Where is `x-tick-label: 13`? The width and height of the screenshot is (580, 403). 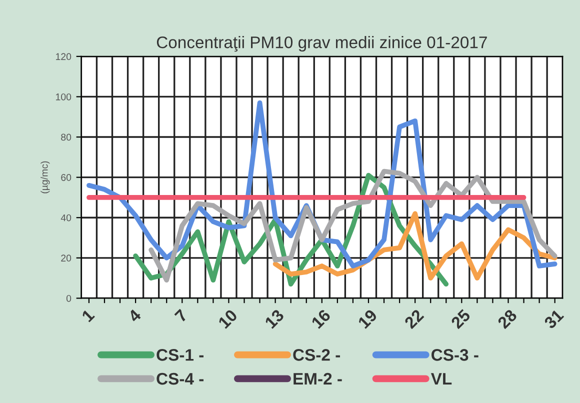
x-tick-label: 13 is located at coordinates (274, 318).